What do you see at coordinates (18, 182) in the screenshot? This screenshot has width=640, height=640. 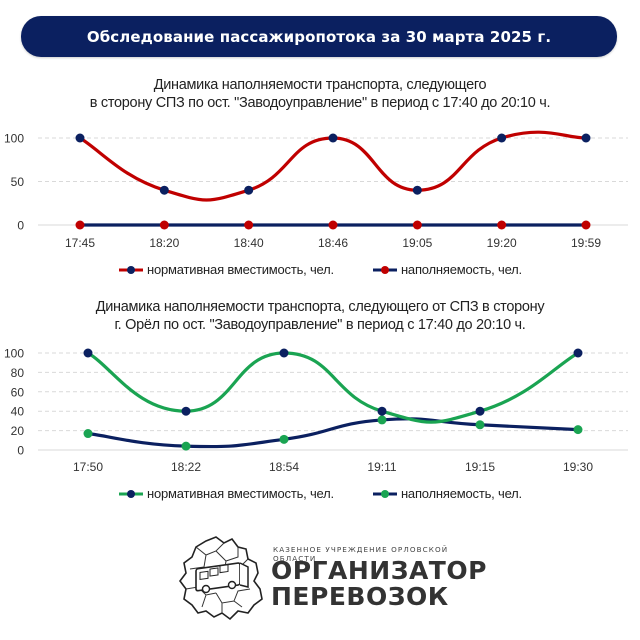 I see `y-tick-label: 50` at bounding box center [18, 182].